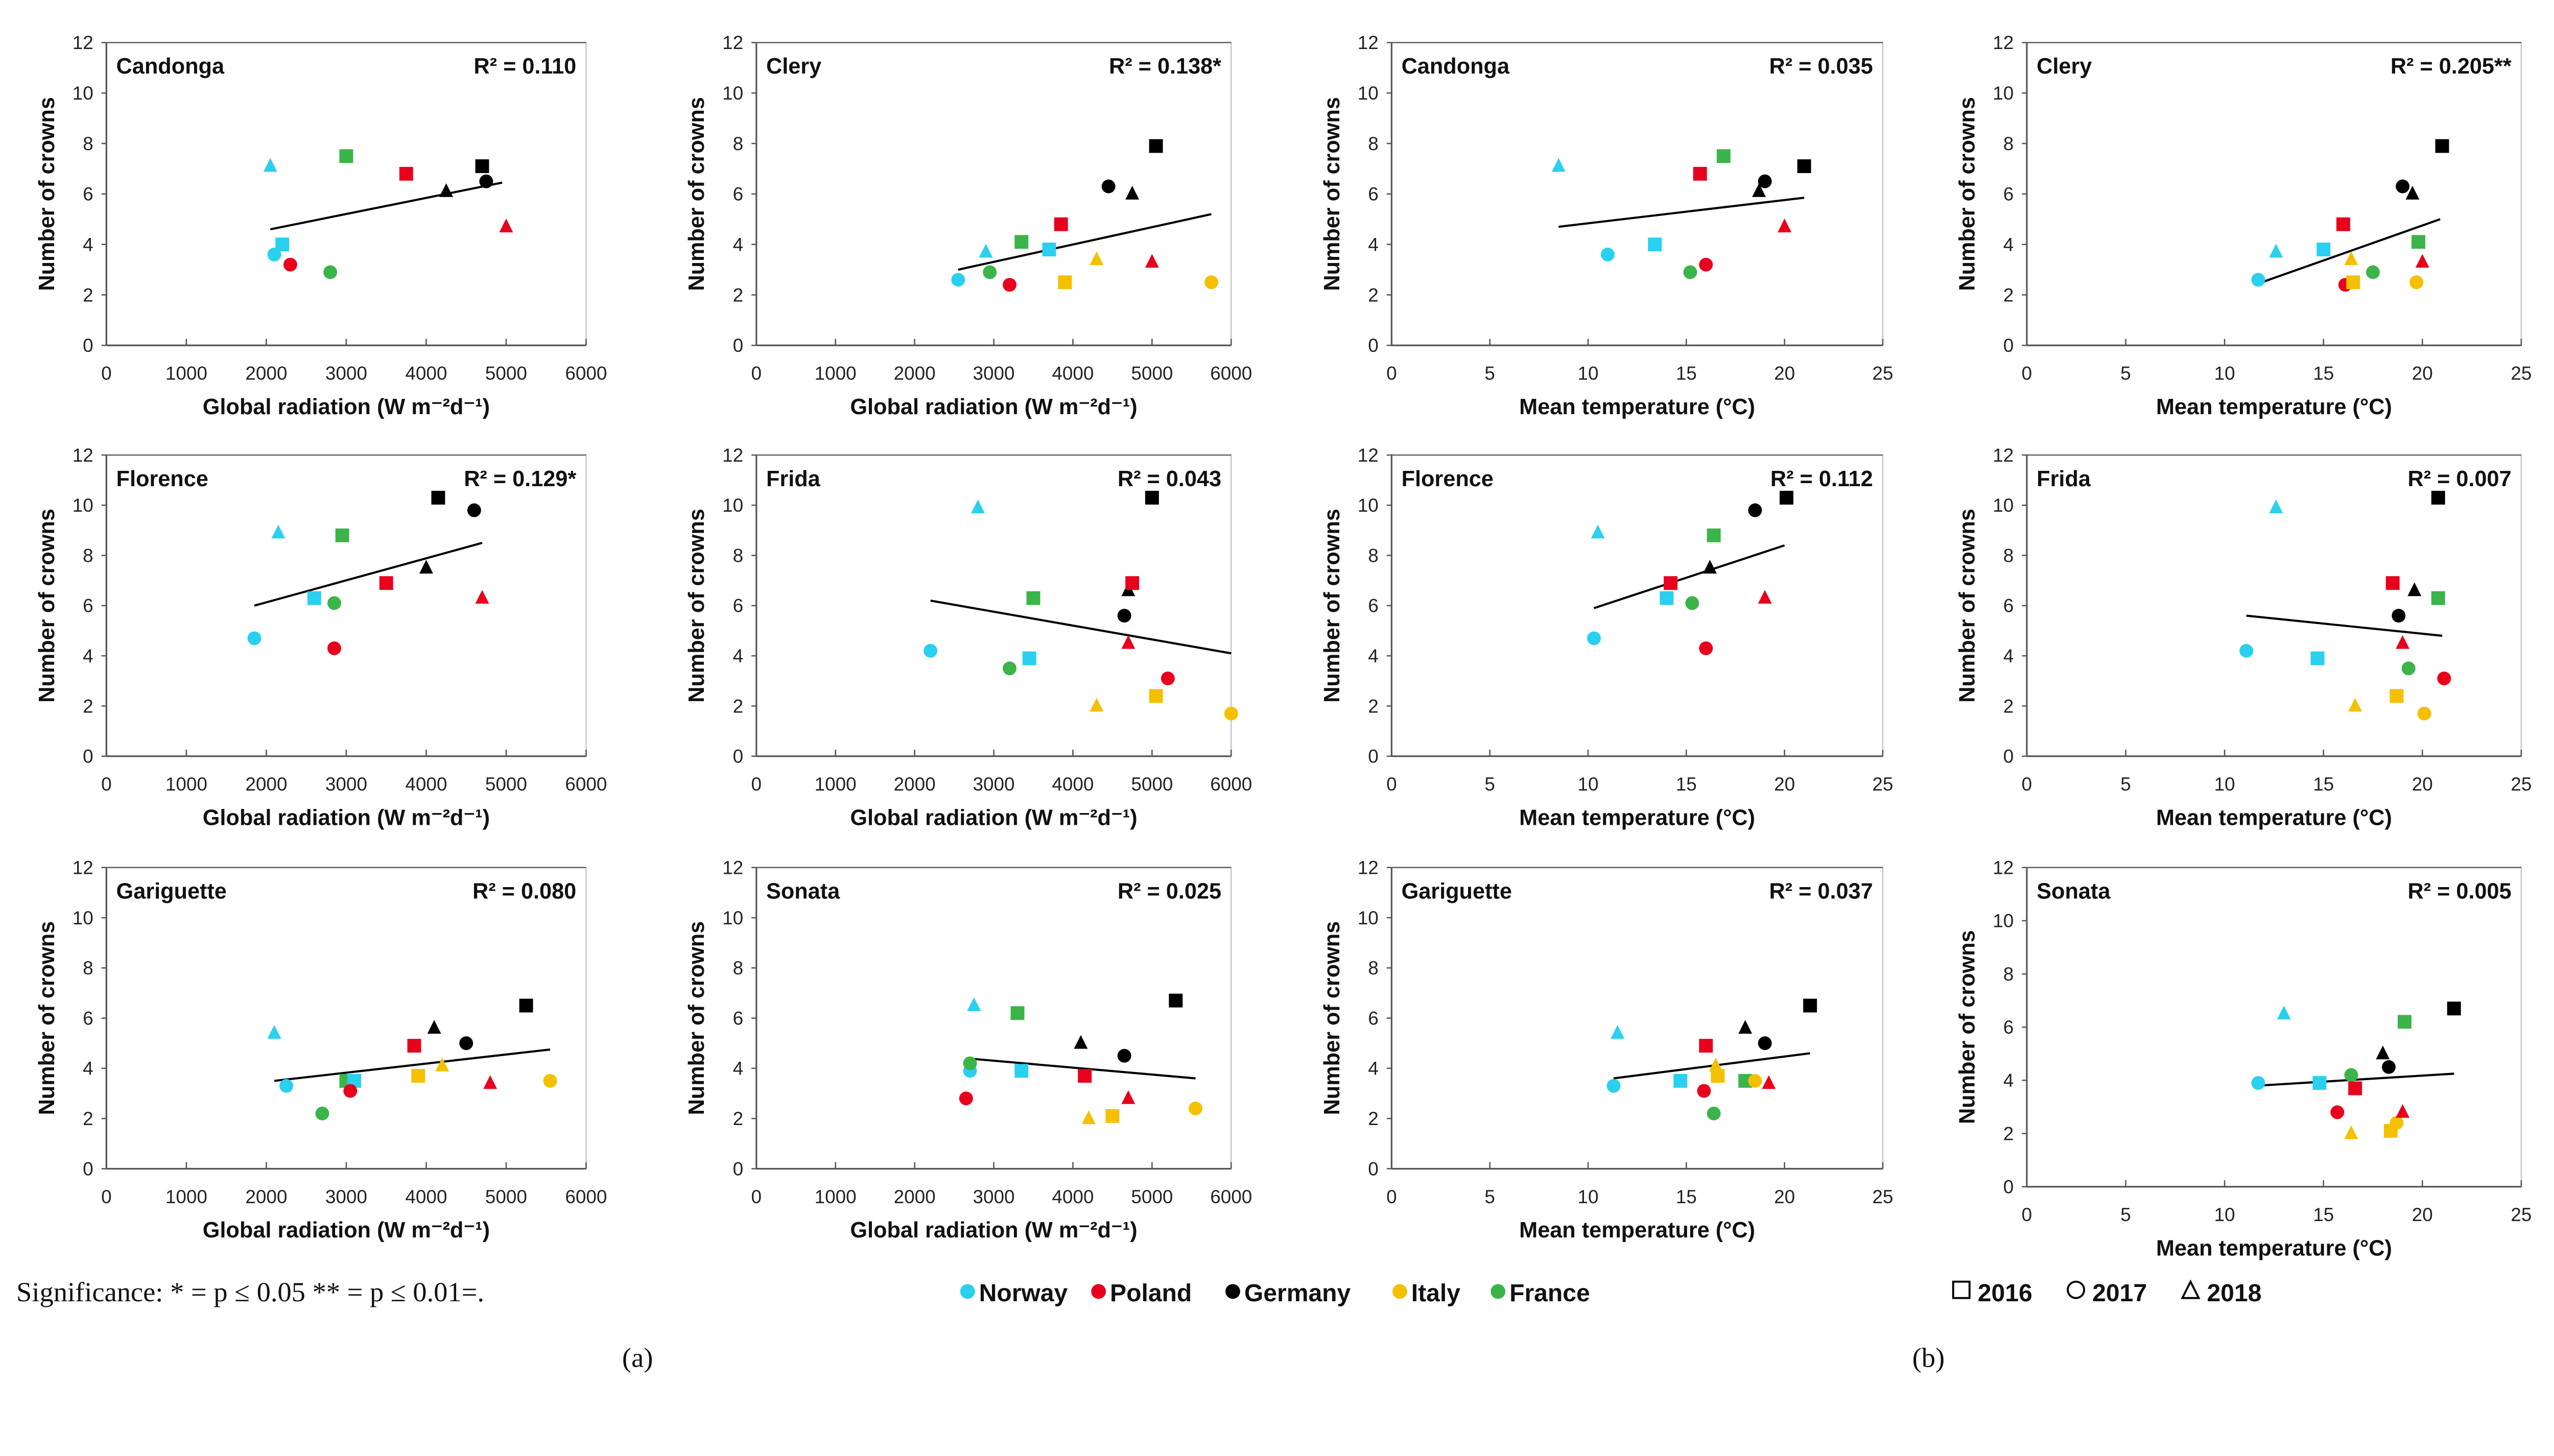 The image size is (2554, 1456). Describe the element at coordinates (1928, 1357) in the screenshot. I see `panel-label-b: (b)` at that location.